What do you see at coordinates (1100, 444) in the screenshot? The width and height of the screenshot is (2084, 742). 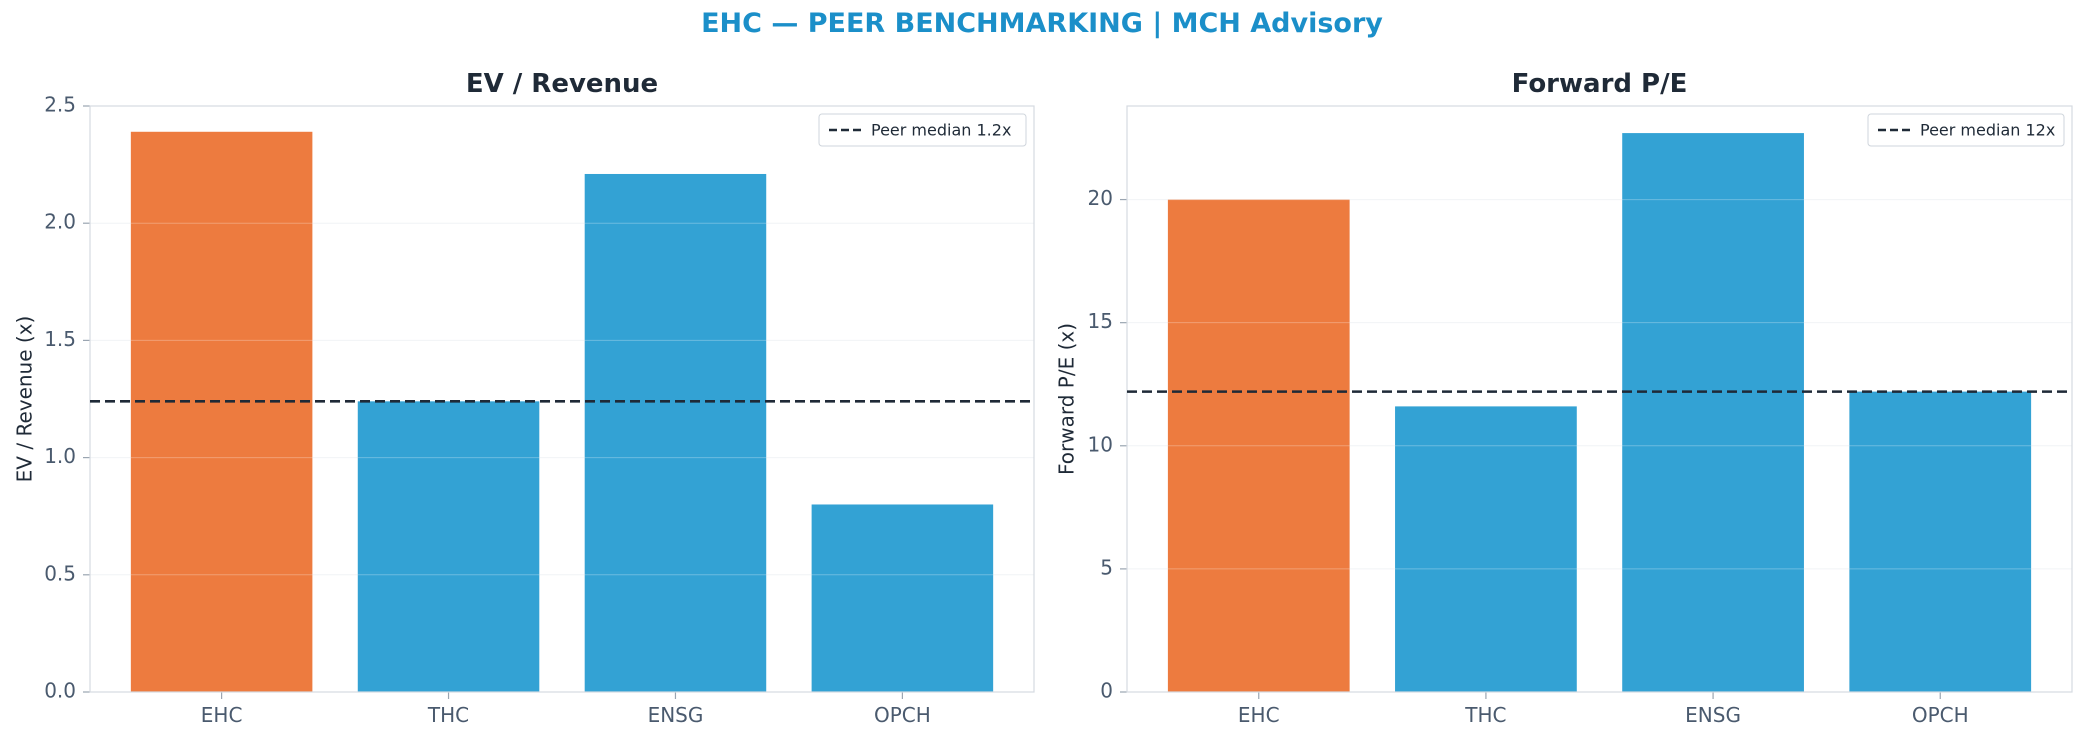 I see `forward-pe-y-tick-label: 10` at bounding box center [1100, 444].